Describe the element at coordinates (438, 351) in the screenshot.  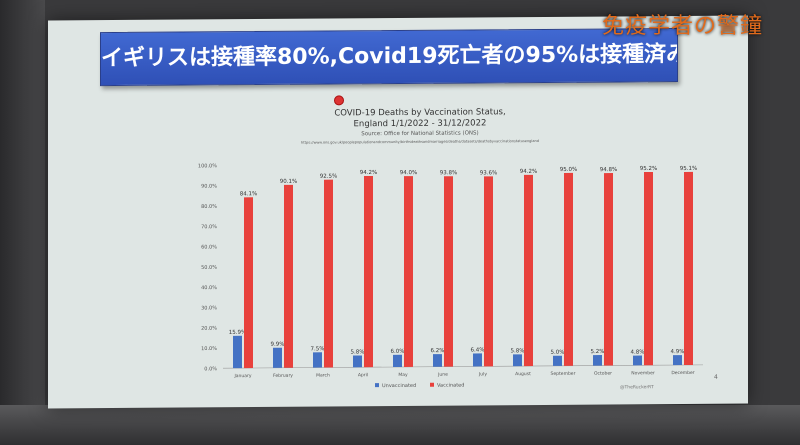
I see `data-label-unvaccinated: 6.2%` at that location.